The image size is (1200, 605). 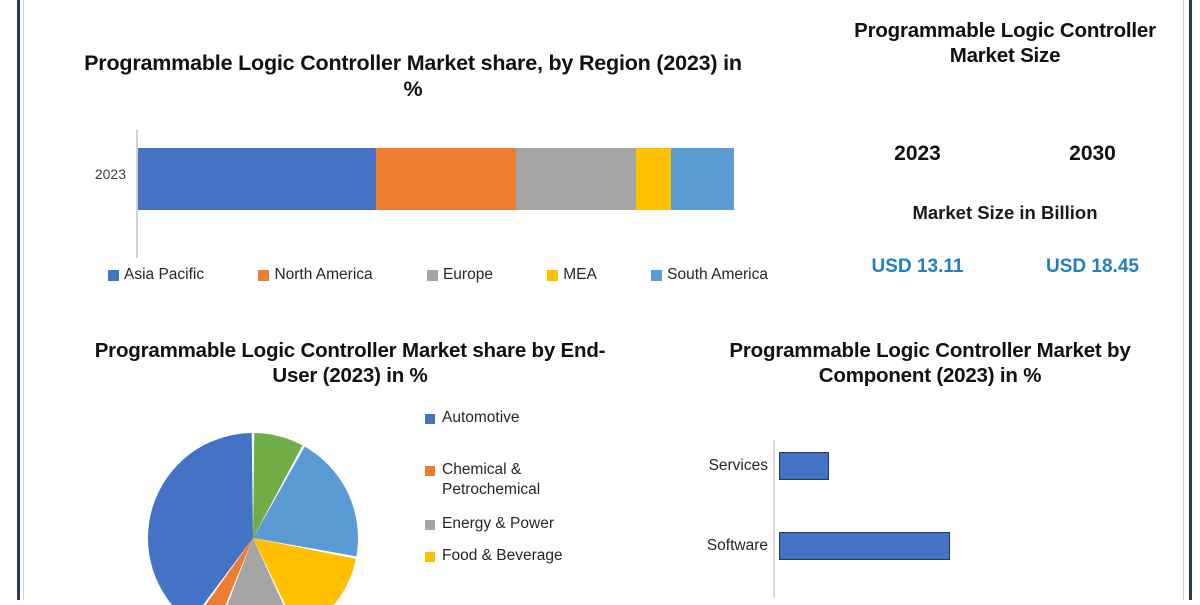 I want to click on region-legend-item: MEA, so click(x=572, y=275).